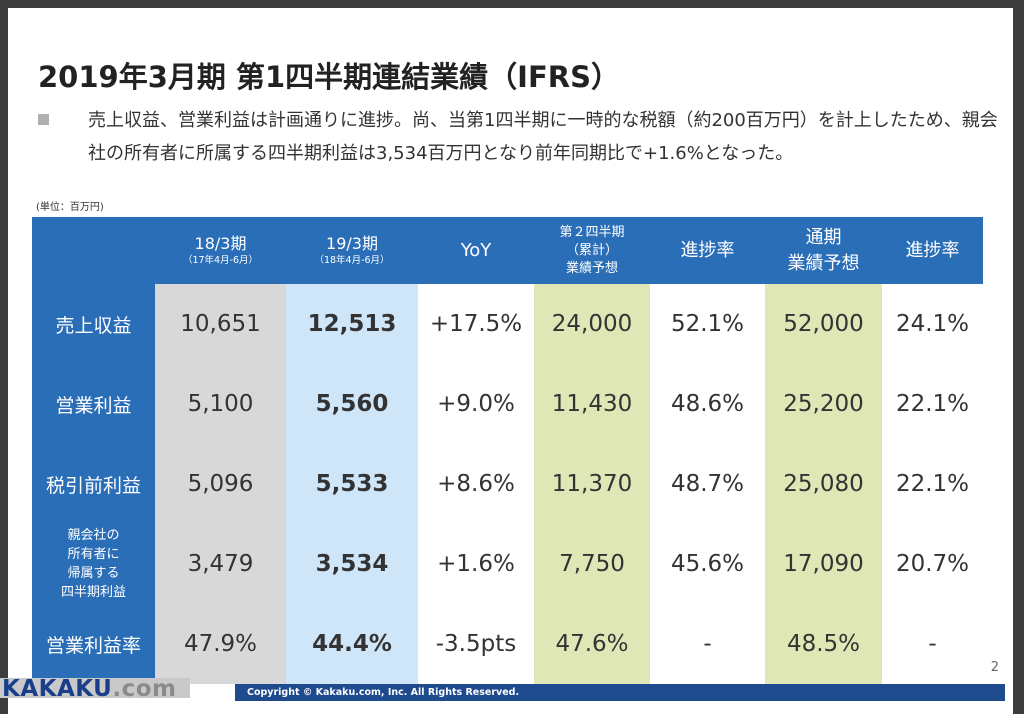  Describe the element at coordinates (352, 564) in the screenshot. I see `cell-curr: 3,534` at that location.